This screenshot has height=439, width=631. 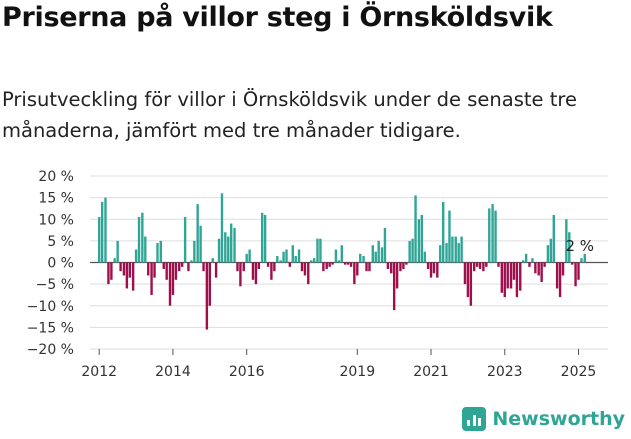 I want to click on y-tick-label: −10 %, so click(x=50, y=307).